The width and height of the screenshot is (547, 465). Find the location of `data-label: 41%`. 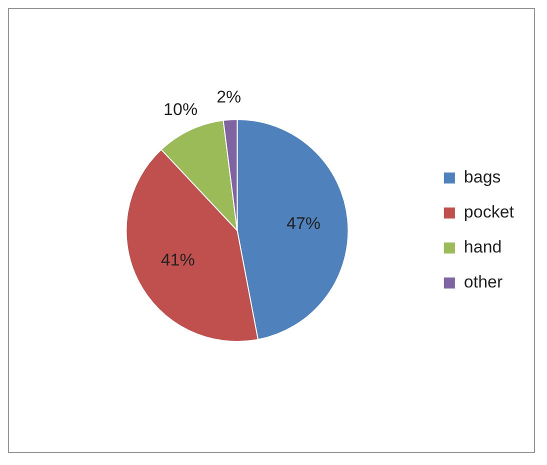

data-label: 41% is located at coordinates (177, 260).